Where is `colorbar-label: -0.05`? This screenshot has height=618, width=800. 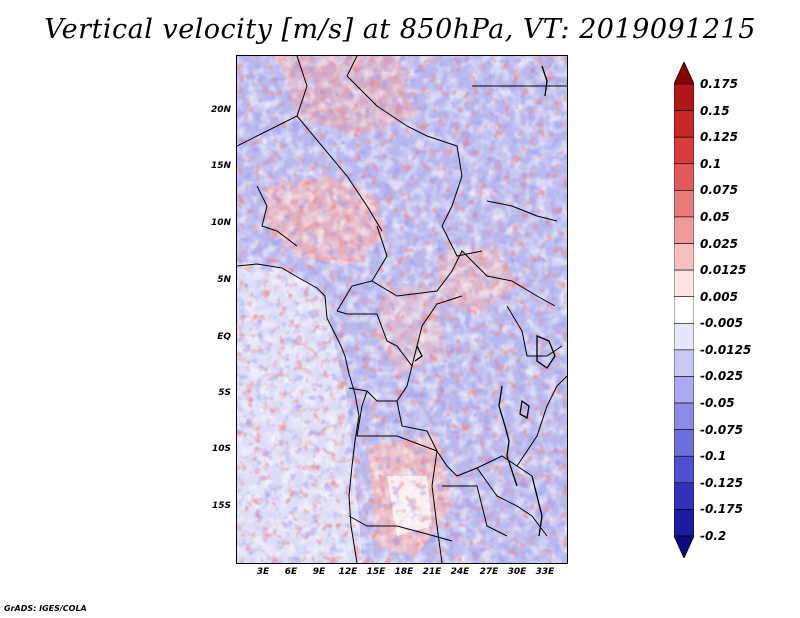
colorbar-label: -0.05 is located at coordinates (717, 403).